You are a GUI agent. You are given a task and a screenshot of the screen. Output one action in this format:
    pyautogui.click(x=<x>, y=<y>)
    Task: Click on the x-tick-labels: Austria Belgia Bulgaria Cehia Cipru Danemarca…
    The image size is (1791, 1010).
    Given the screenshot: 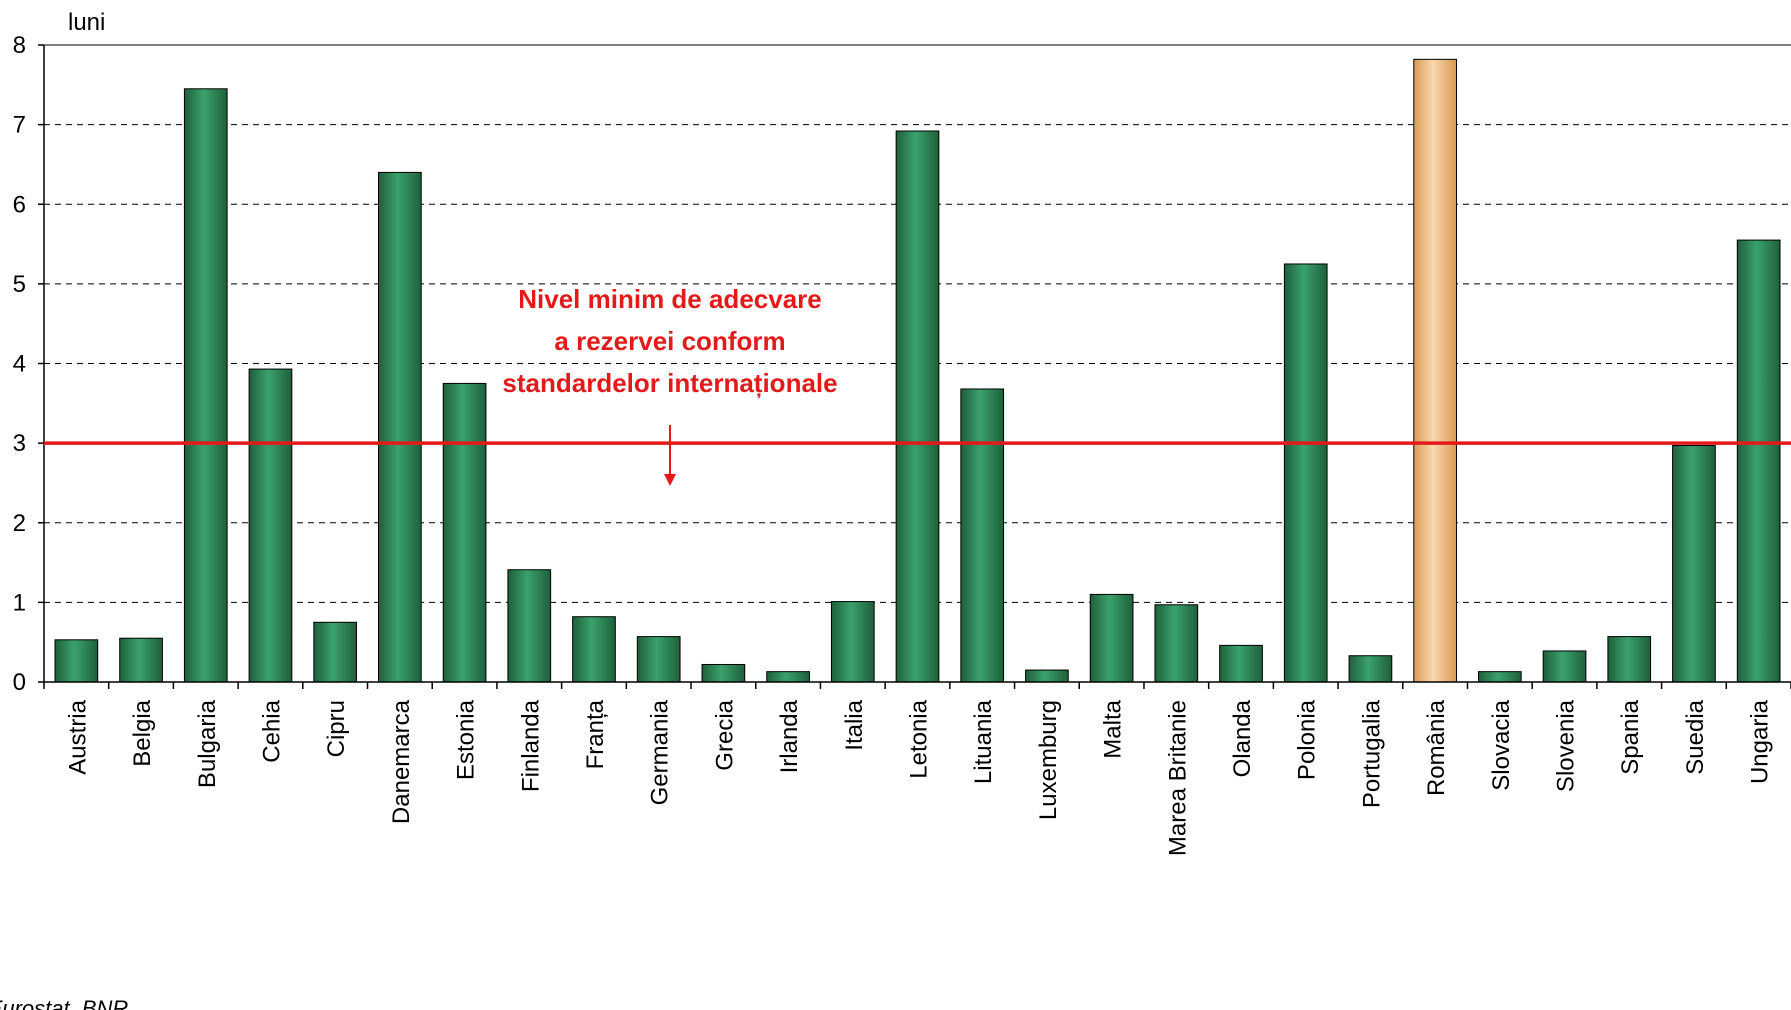 What is the action you would take?
    pyautogui.click(x=918, y=777)
    